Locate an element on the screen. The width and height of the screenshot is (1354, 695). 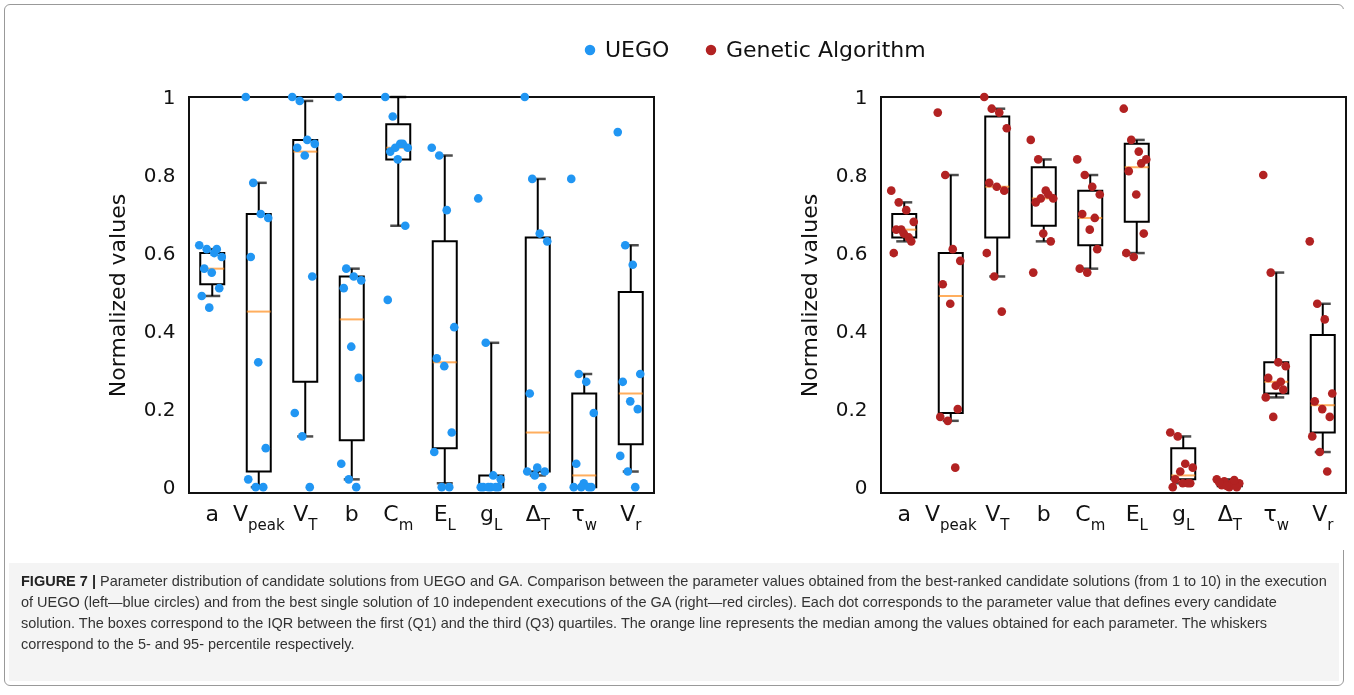
legend-label: Genetic Algorithm is located at coordinates (826, 49).